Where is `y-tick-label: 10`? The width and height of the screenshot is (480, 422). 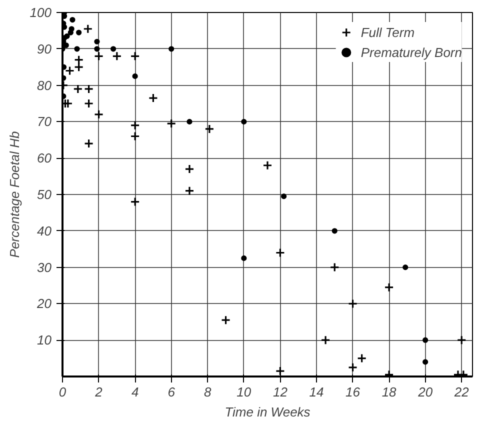
y-tick-label: 10 is located at coordinates (44, 340).